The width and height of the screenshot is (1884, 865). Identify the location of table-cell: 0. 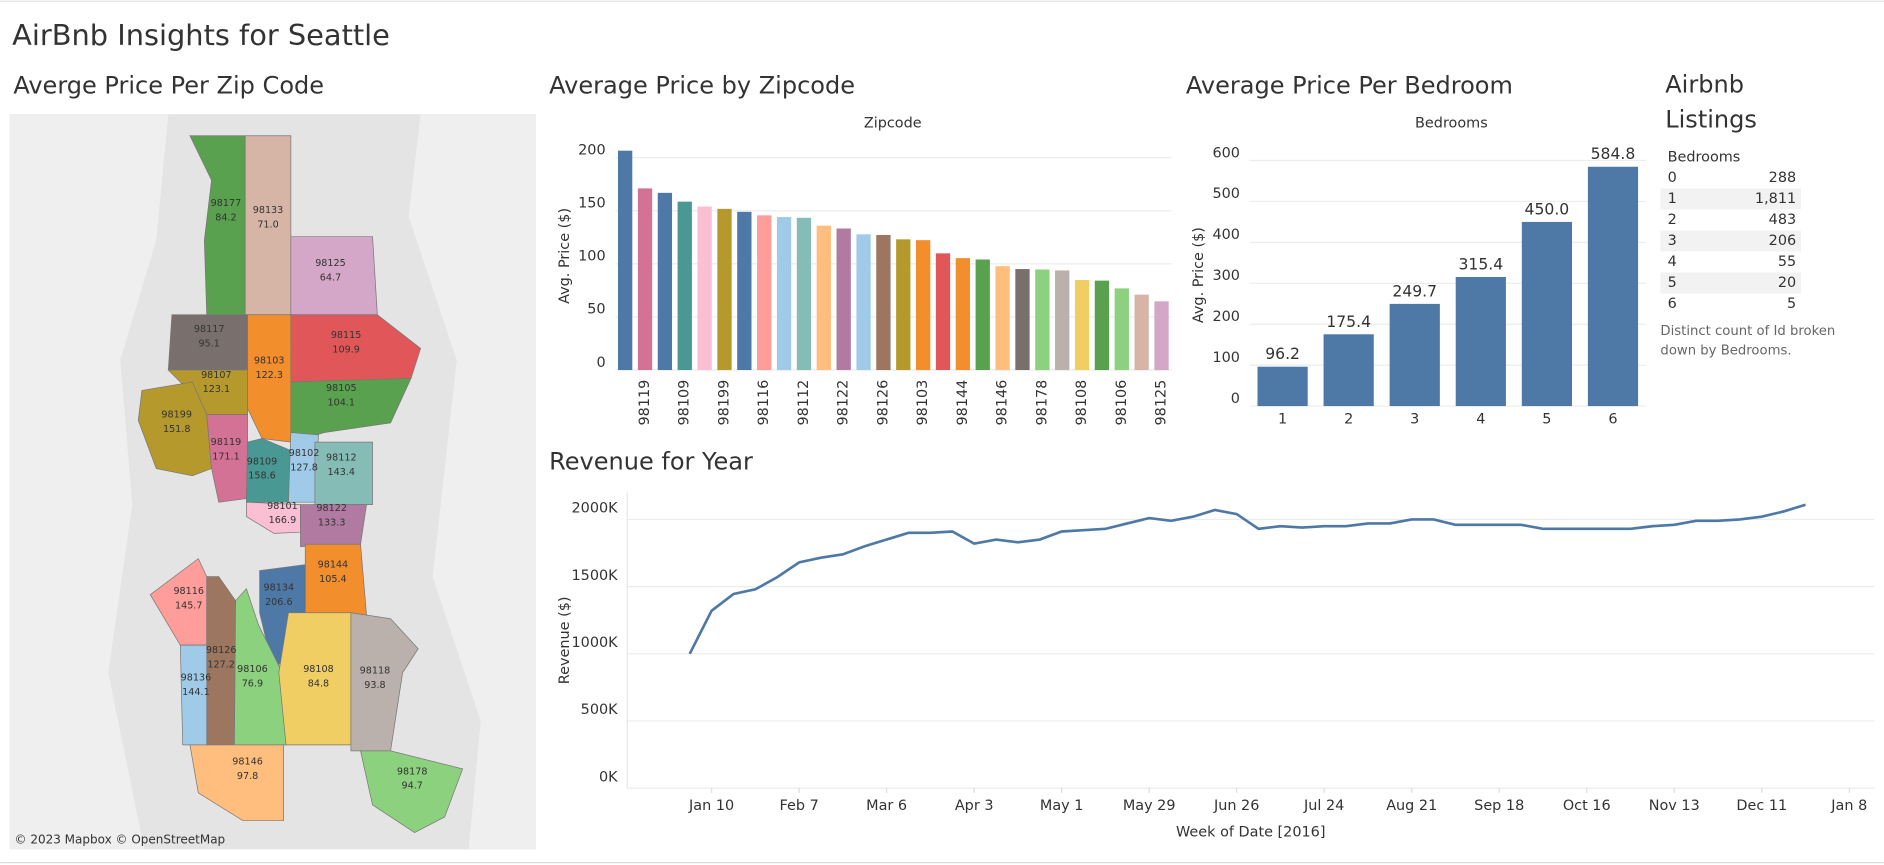
(1672, 178).